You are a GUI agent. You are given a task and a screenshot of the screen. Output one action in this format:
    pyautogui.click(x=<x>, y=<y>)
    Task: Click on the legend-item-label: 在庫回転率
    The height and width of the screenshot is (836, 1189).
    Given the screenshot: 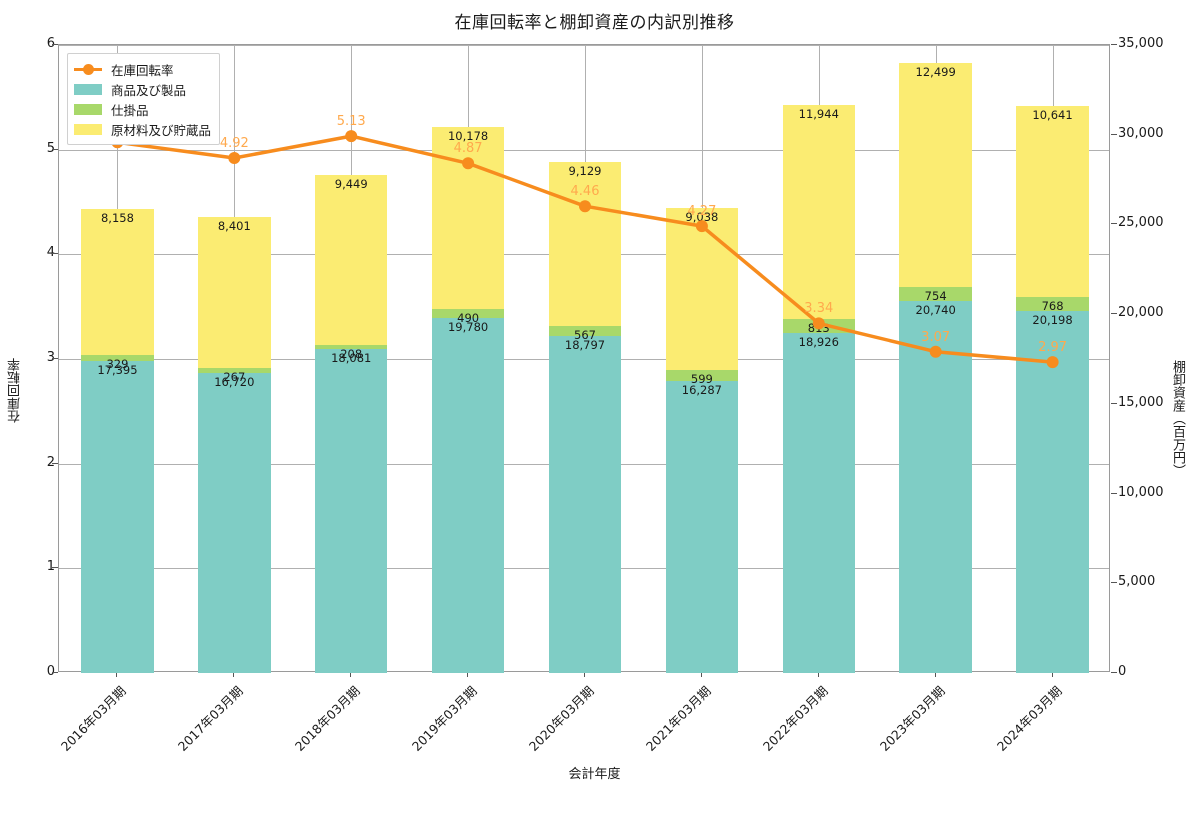 What is the action you would take?
    pyautogui.click(x=142, y=70)
    